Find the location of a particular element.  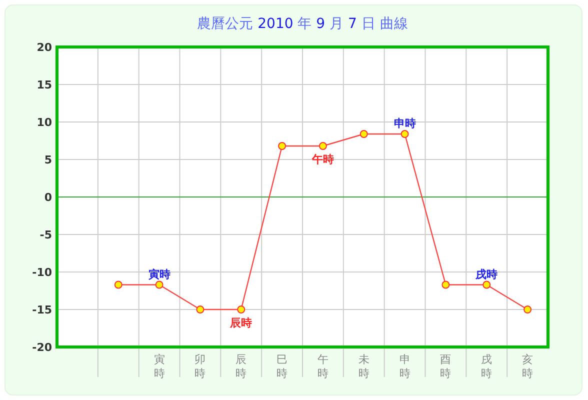

annotation: 申時 is located at coordinates (405, 123).